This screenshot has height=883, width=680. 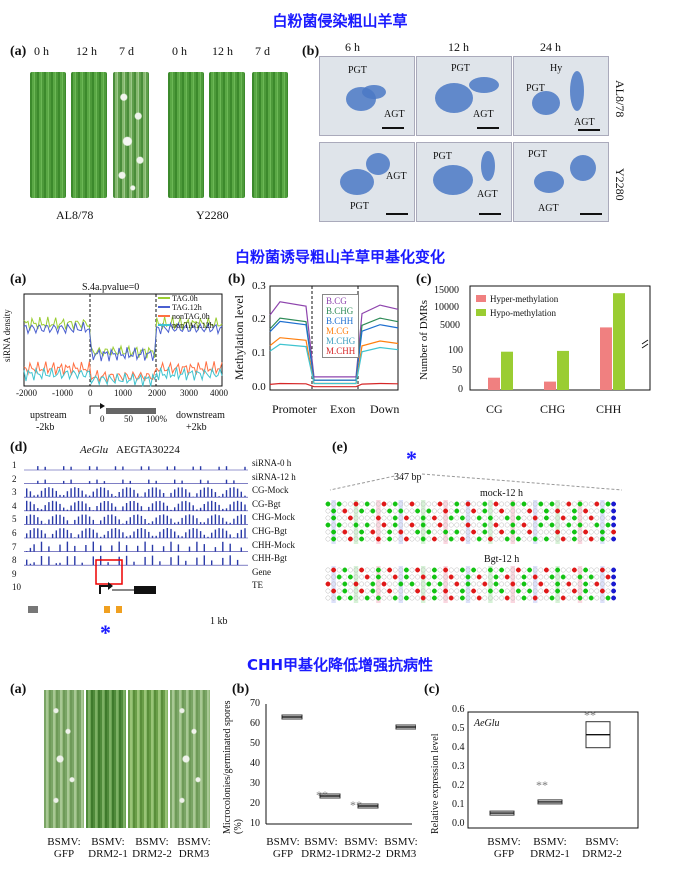 I want to click on micrograph: PGT AGT, so click(x=464, y=96).